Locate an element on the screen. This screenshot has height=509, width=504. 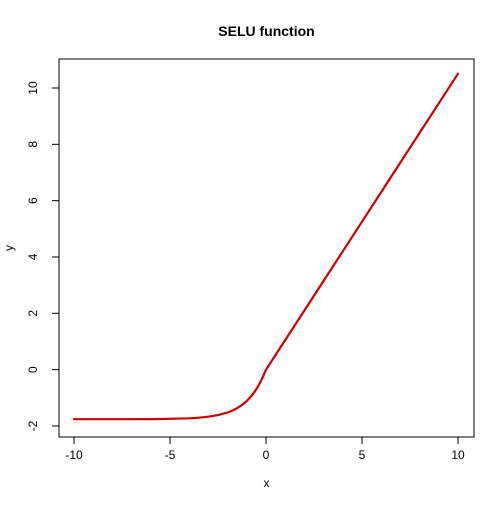
y-tick-label: 4 is located at coordinates (33, 256).